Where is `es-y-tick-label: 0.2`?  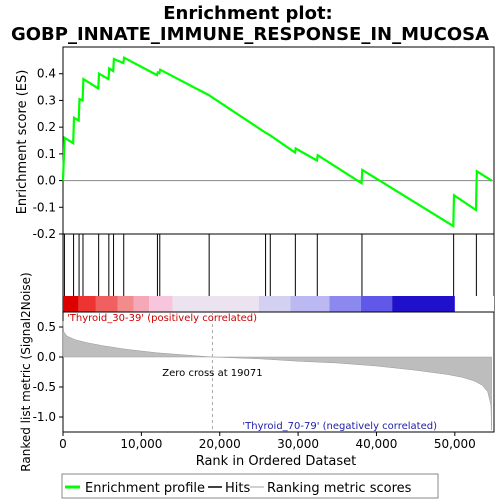
es-y-tick-label: 0.2 is located at coordinates (46, 127).